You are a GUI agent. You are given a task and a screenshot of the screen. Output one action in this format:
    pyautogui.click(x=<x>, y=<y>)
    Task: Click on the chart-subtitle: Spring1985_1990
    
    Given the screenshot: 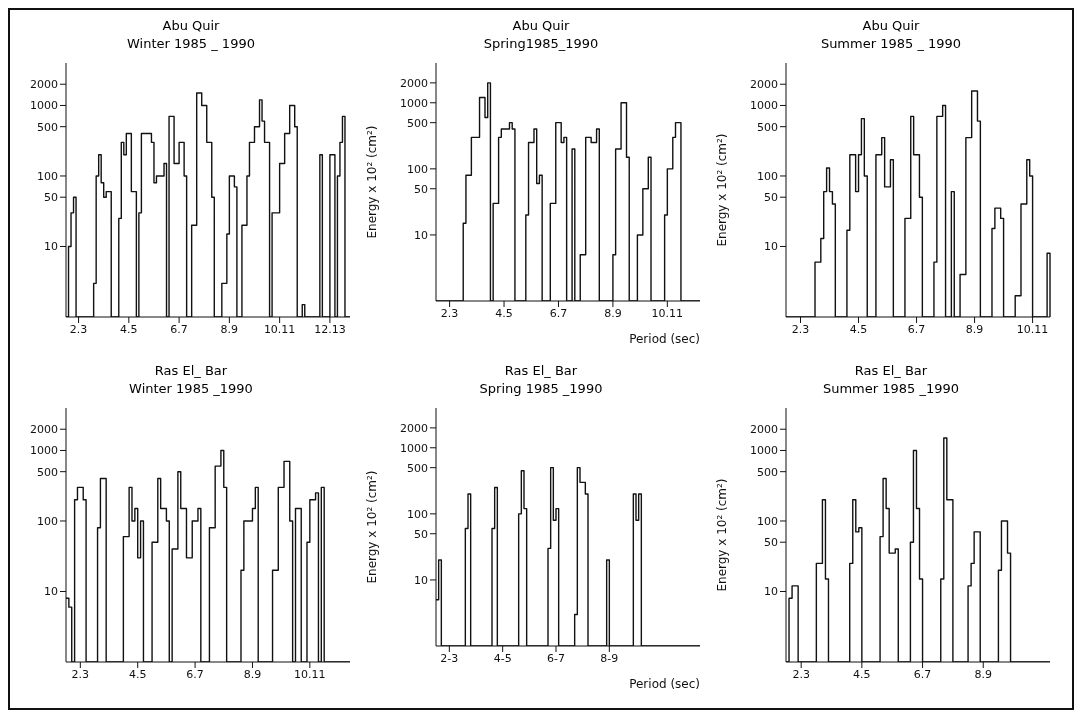 What is the action you would take?
    pyautogui.click(x=541, y=44)
    